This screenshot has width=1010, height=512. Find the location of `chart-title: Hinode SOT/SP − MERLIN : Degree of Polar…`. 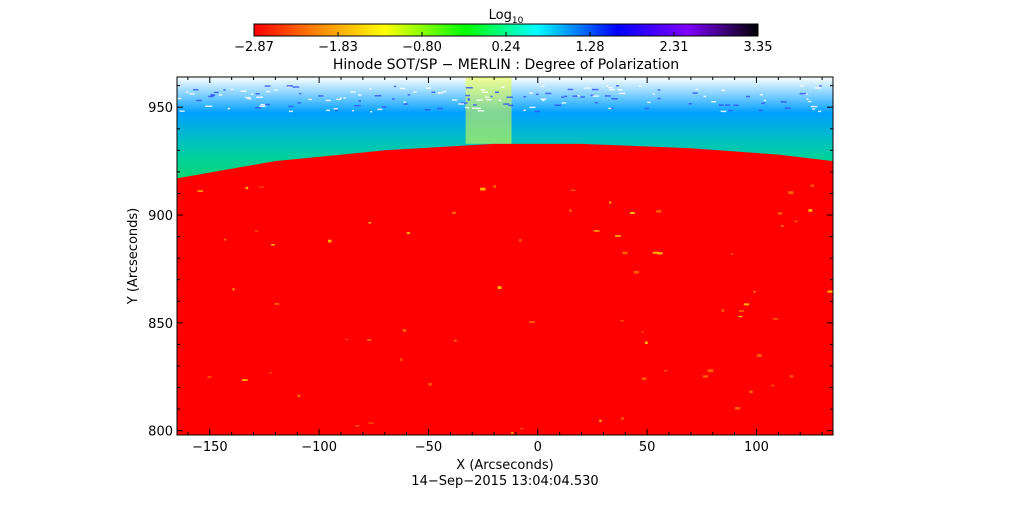

chart-title: Hinode SOT/SP − MERLIN : Degree of Polar… is located at coordinates (506, 65).